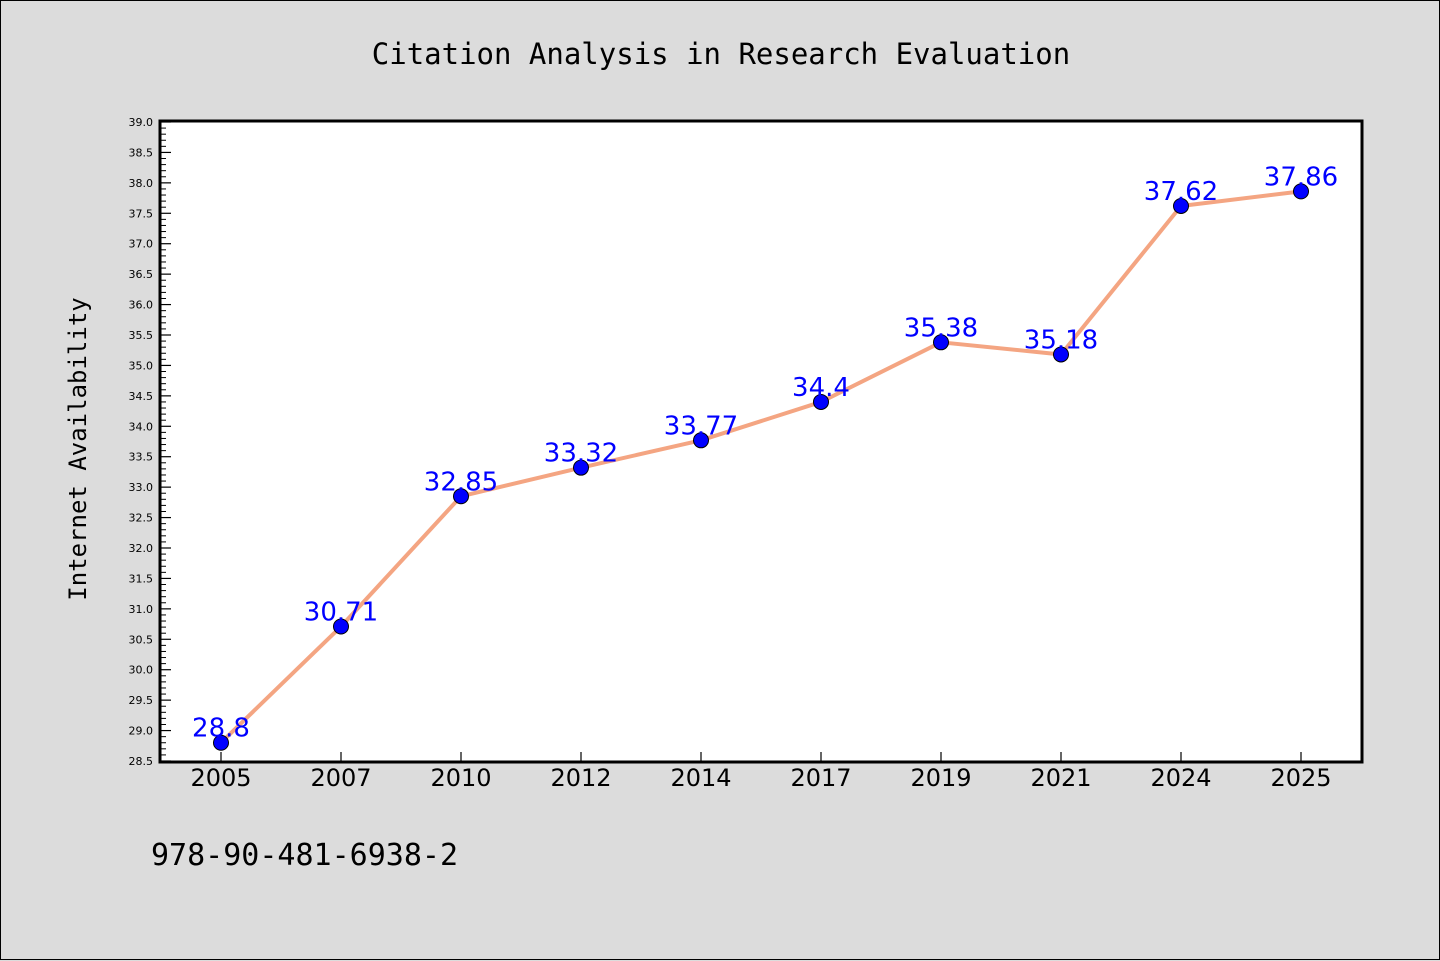  What do you see at coordinates (1181, 192) in the screenshot?
I see `data-label: 37.62` at bounding box center [1181, 192].